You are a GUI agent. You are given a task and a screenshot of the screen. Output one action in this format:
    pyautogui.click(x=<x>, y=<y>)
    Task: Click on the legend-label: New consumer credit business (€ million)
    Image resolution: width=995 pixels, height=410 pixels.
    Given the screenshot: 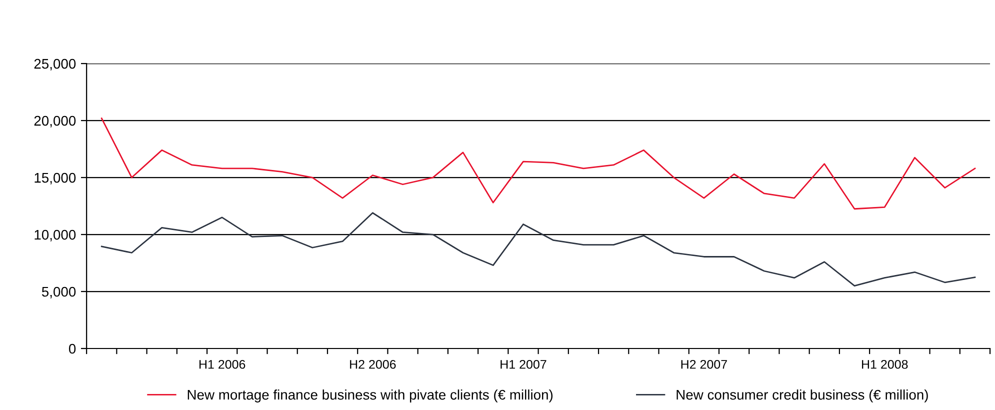 What is the action you would take?
    pyautogui.click(x=802, y=395)
    